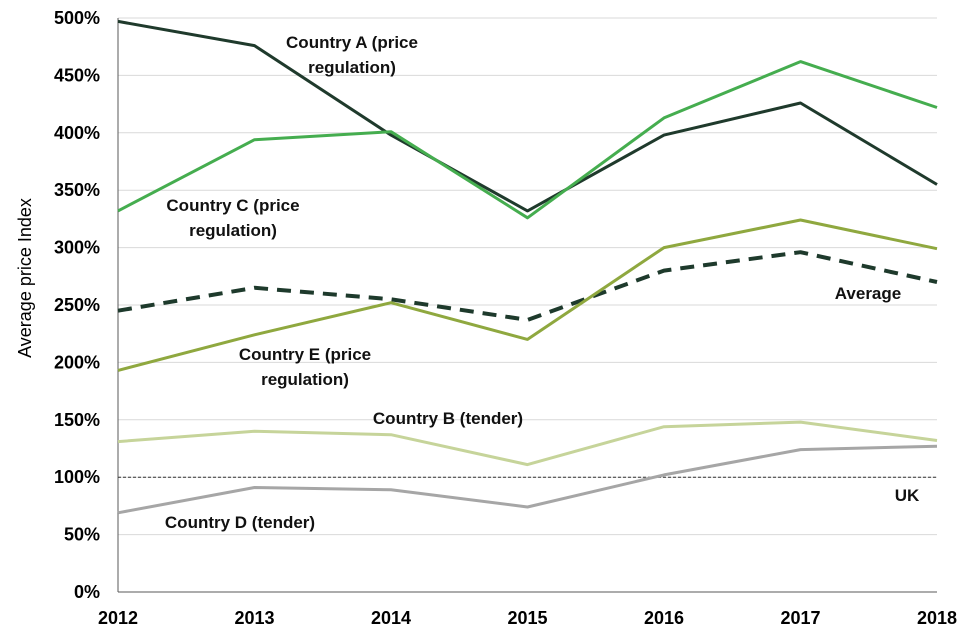 This screenshot has width=976, height=638. What do you see at coordinates (118, 618) in the screenshot?
I see `x-tick-label: 2012` at bounding box center [118, 618].